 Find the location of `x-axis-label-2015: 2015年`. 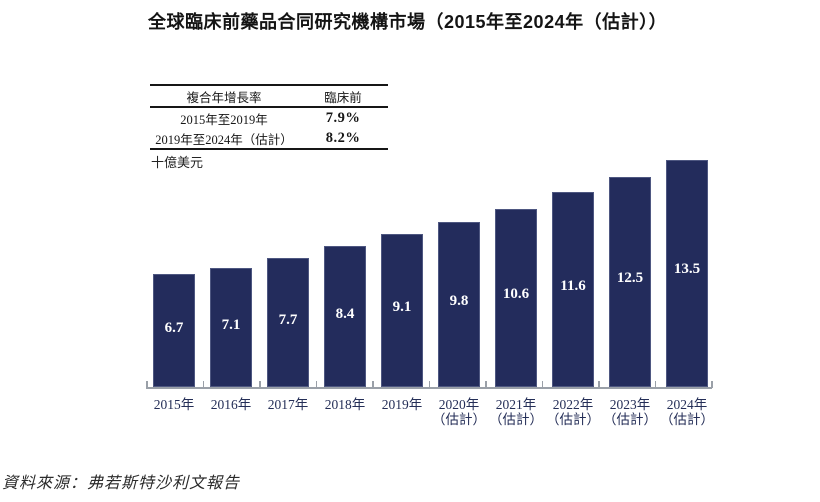

x-axis-label-2015: 2015年 is located at coordinates (174, 404).